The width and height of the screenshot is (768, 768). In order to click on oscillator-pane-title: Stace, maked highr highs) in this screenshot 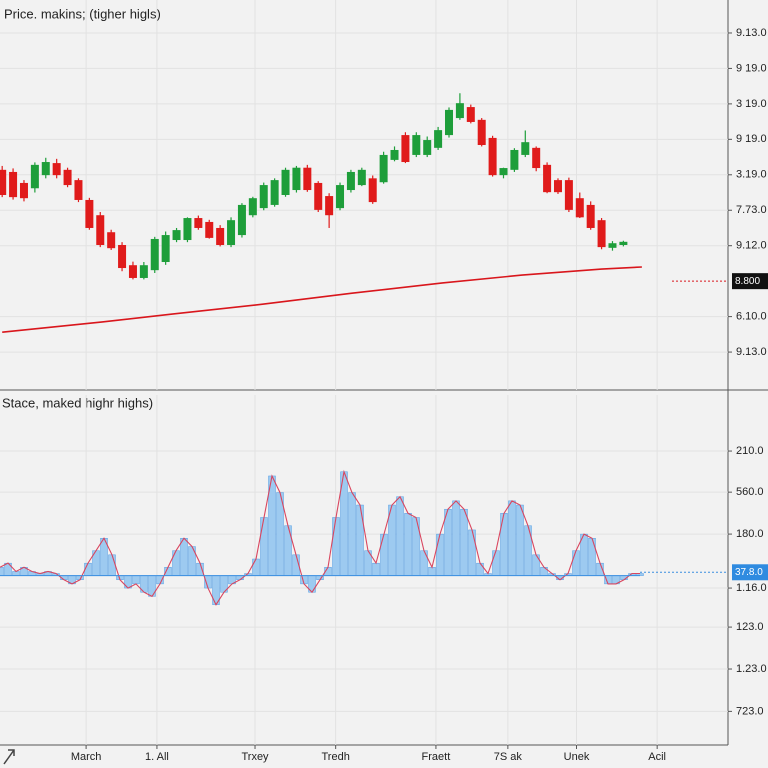, I will do `click(77, 402)`.